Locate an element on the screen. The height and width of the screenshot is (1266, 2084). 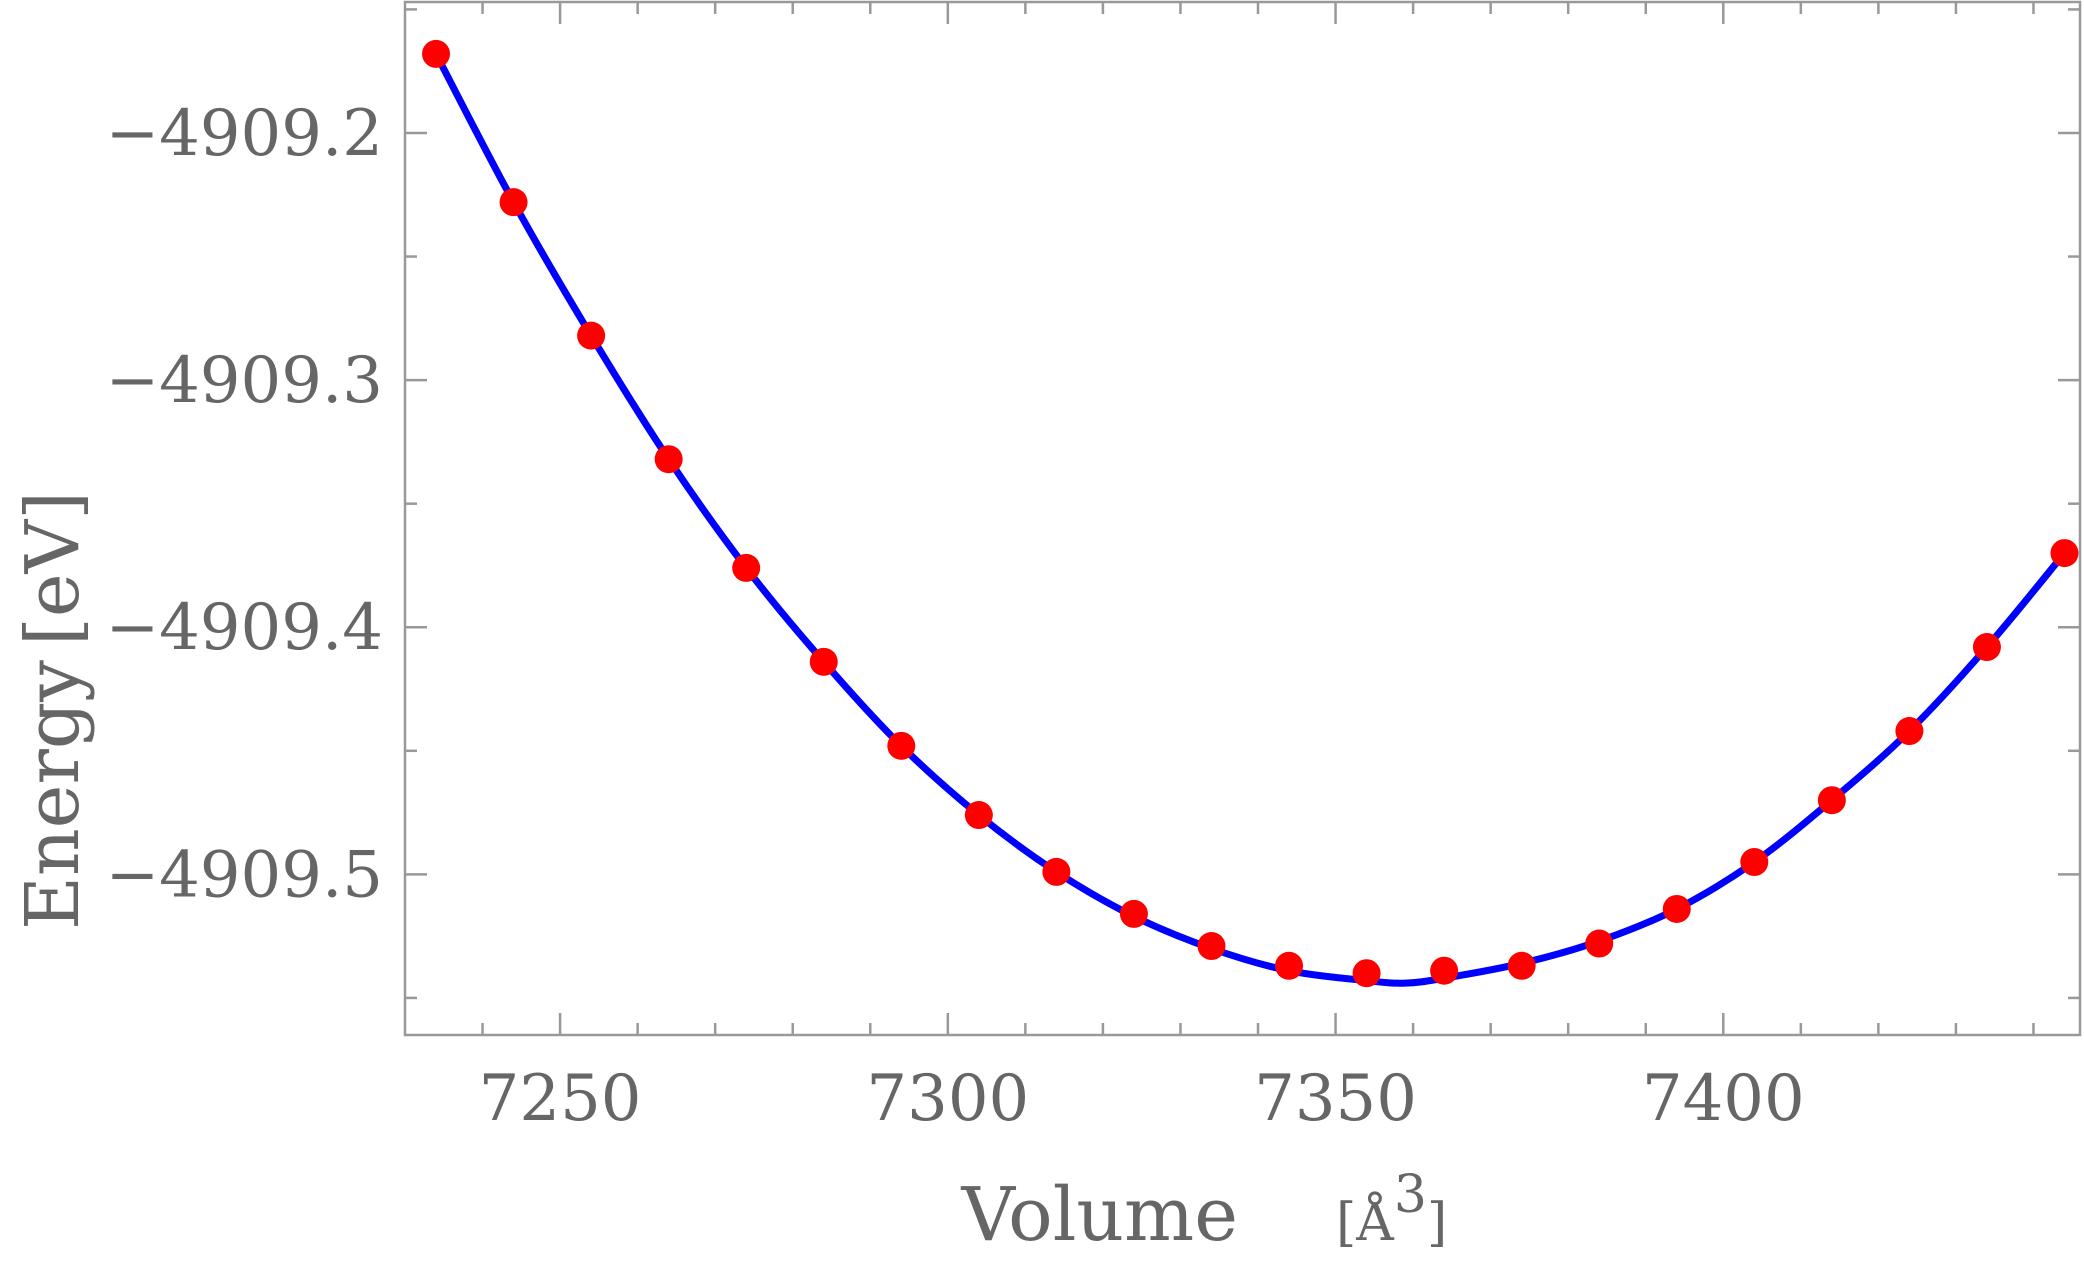
x-tick-label: 7250 is located at coordinates (560, 1099).